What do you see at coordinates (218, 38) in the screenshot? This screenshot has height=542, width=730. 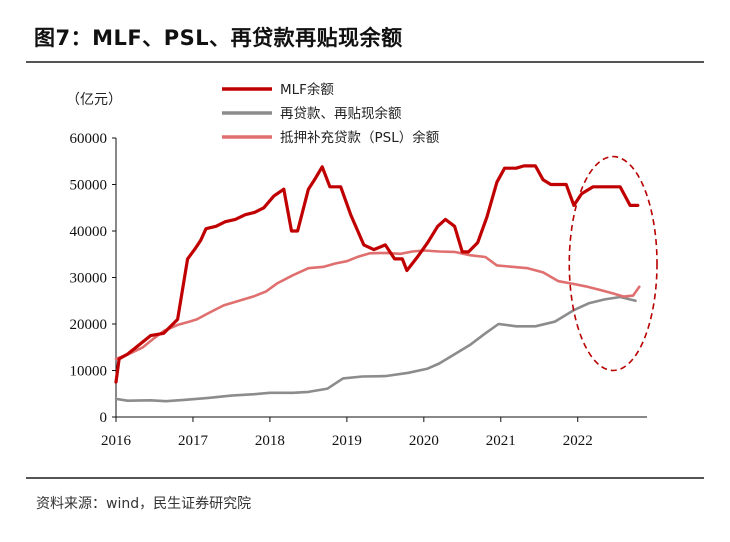 I see `figure-title: 图7：MLF、PSL、再贷款再贴现余额` at bounding box center [218, 38].